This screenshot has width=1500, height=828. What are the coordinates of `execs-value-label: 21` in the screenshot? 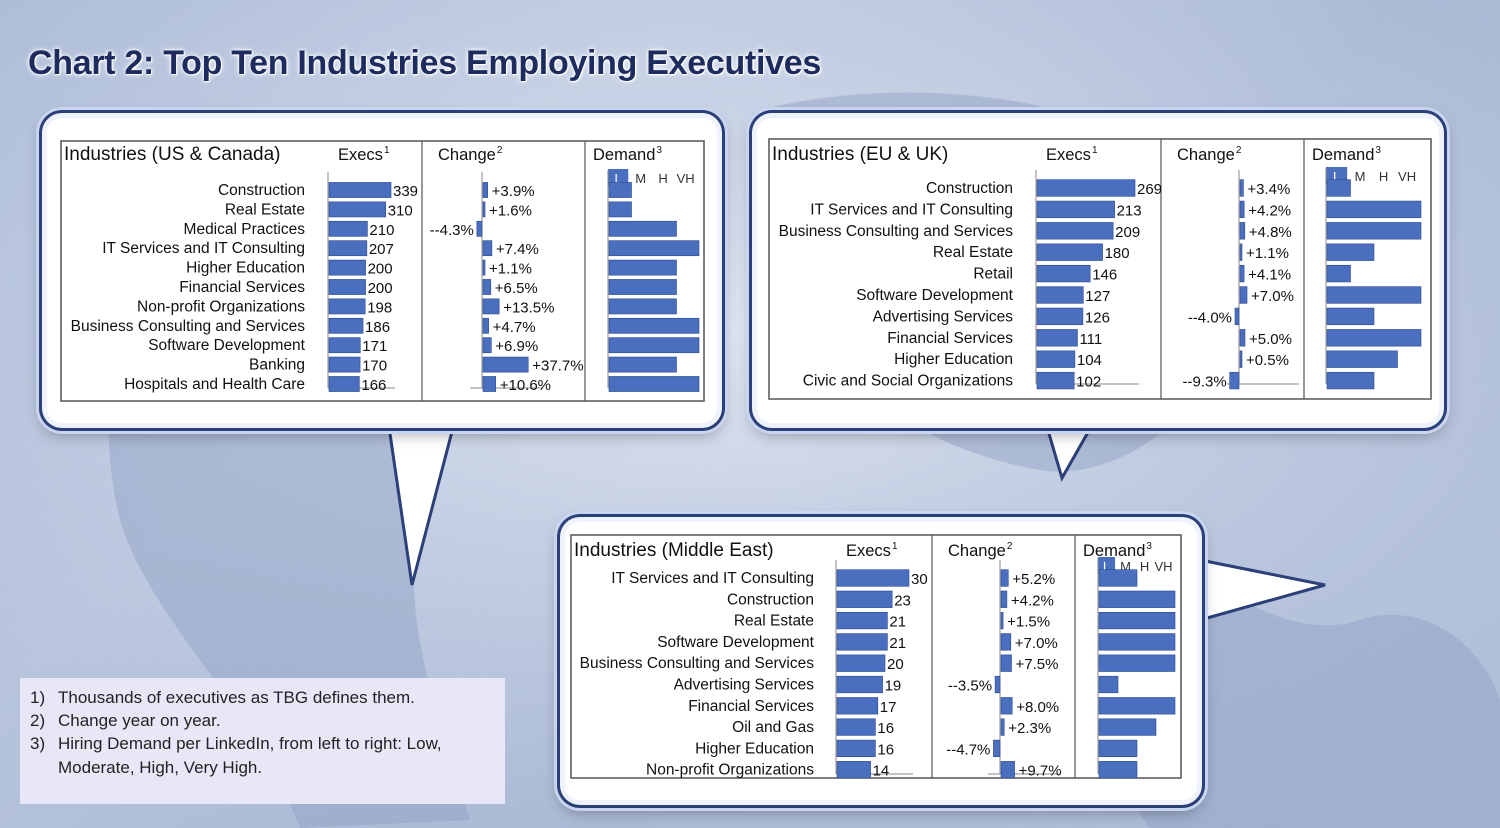 It's located at (897, 643).